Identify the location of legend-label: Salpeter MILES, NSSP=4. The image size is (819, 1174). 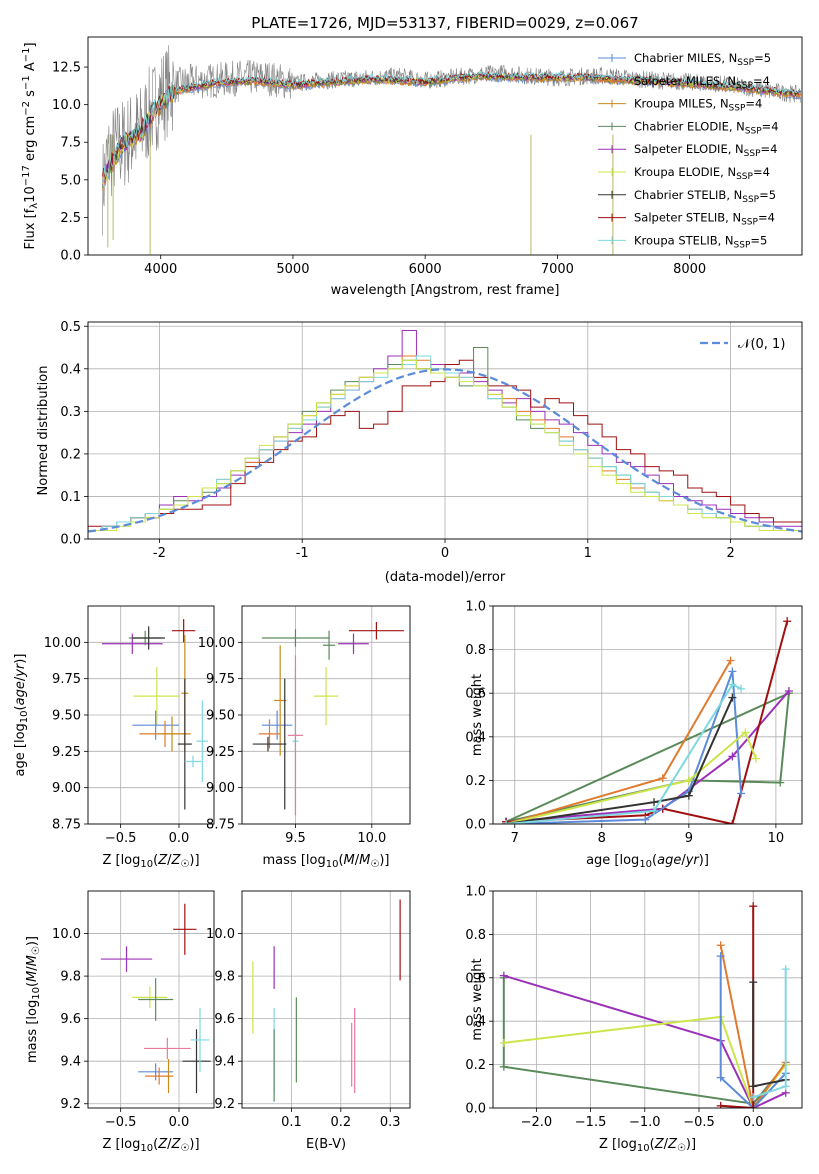
(702, 82).